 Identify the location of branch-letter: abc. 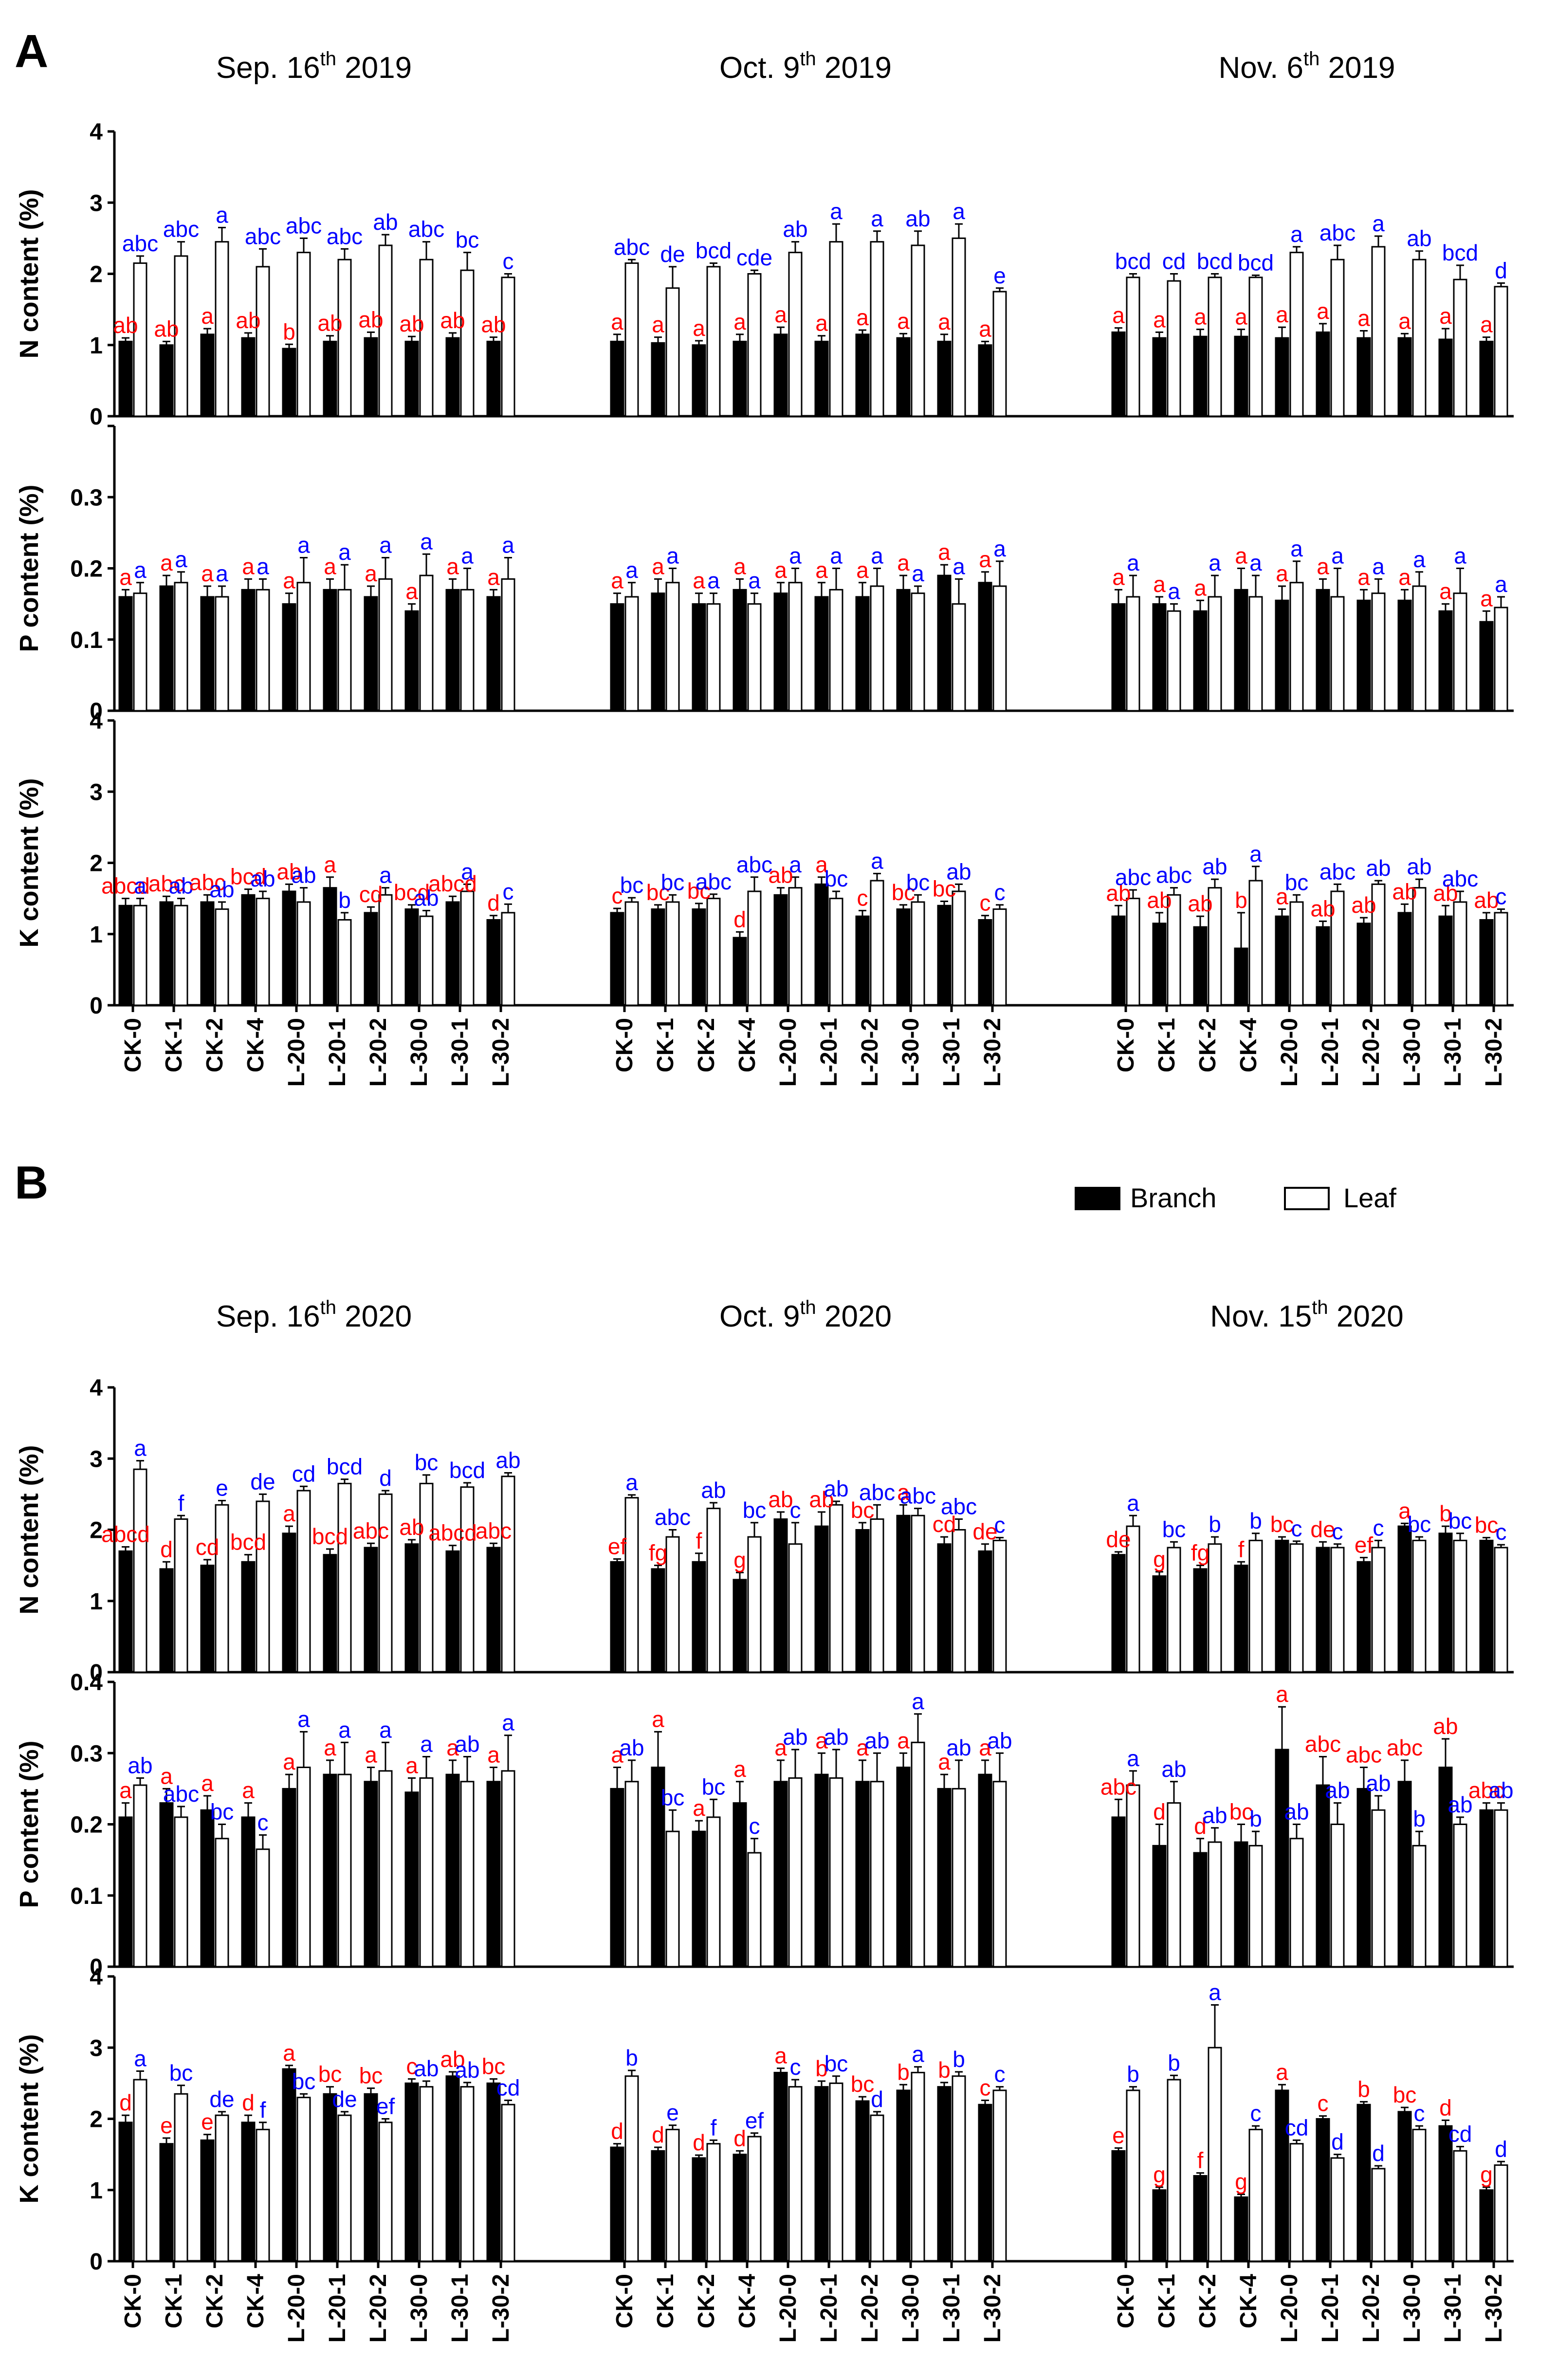
(1323, 1744).